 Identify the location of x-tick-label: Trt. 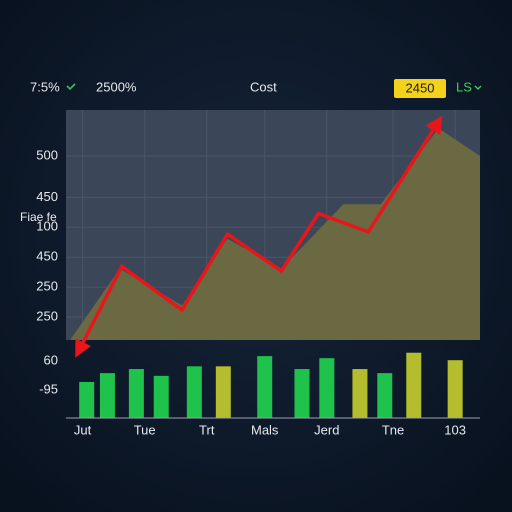
(207, 429).